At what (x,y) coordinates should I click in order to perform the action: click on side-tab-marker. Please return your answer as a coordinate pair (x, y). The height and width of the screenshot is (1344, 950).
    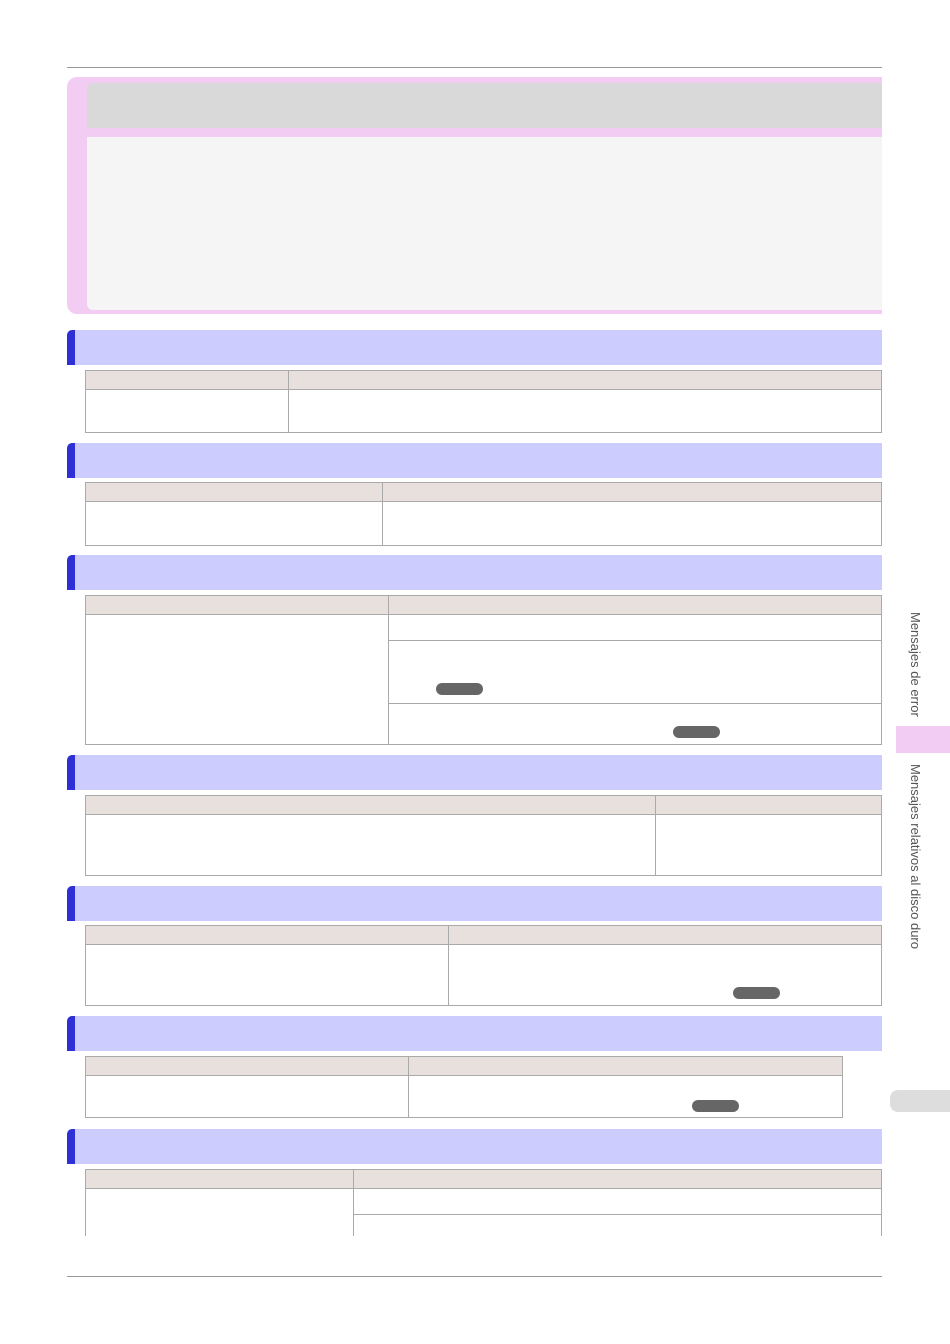
    Looking at the image, I should click on (923, 739).